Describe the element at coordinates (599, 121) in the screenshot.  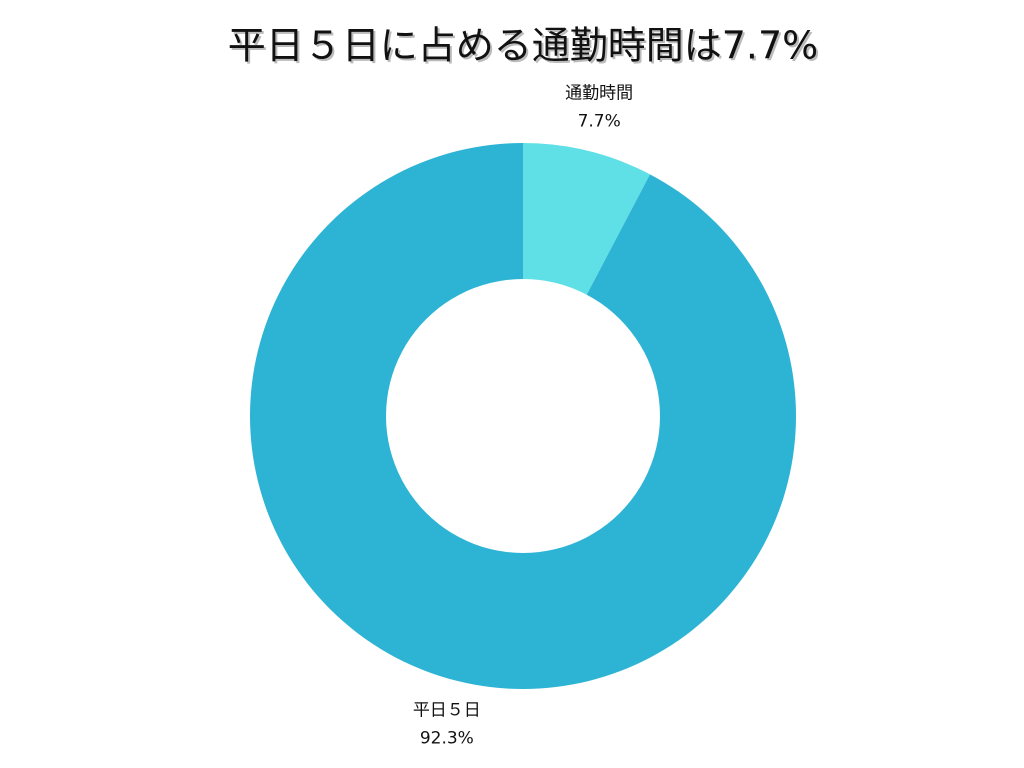
I see `value-label: 7.7%` at that location.